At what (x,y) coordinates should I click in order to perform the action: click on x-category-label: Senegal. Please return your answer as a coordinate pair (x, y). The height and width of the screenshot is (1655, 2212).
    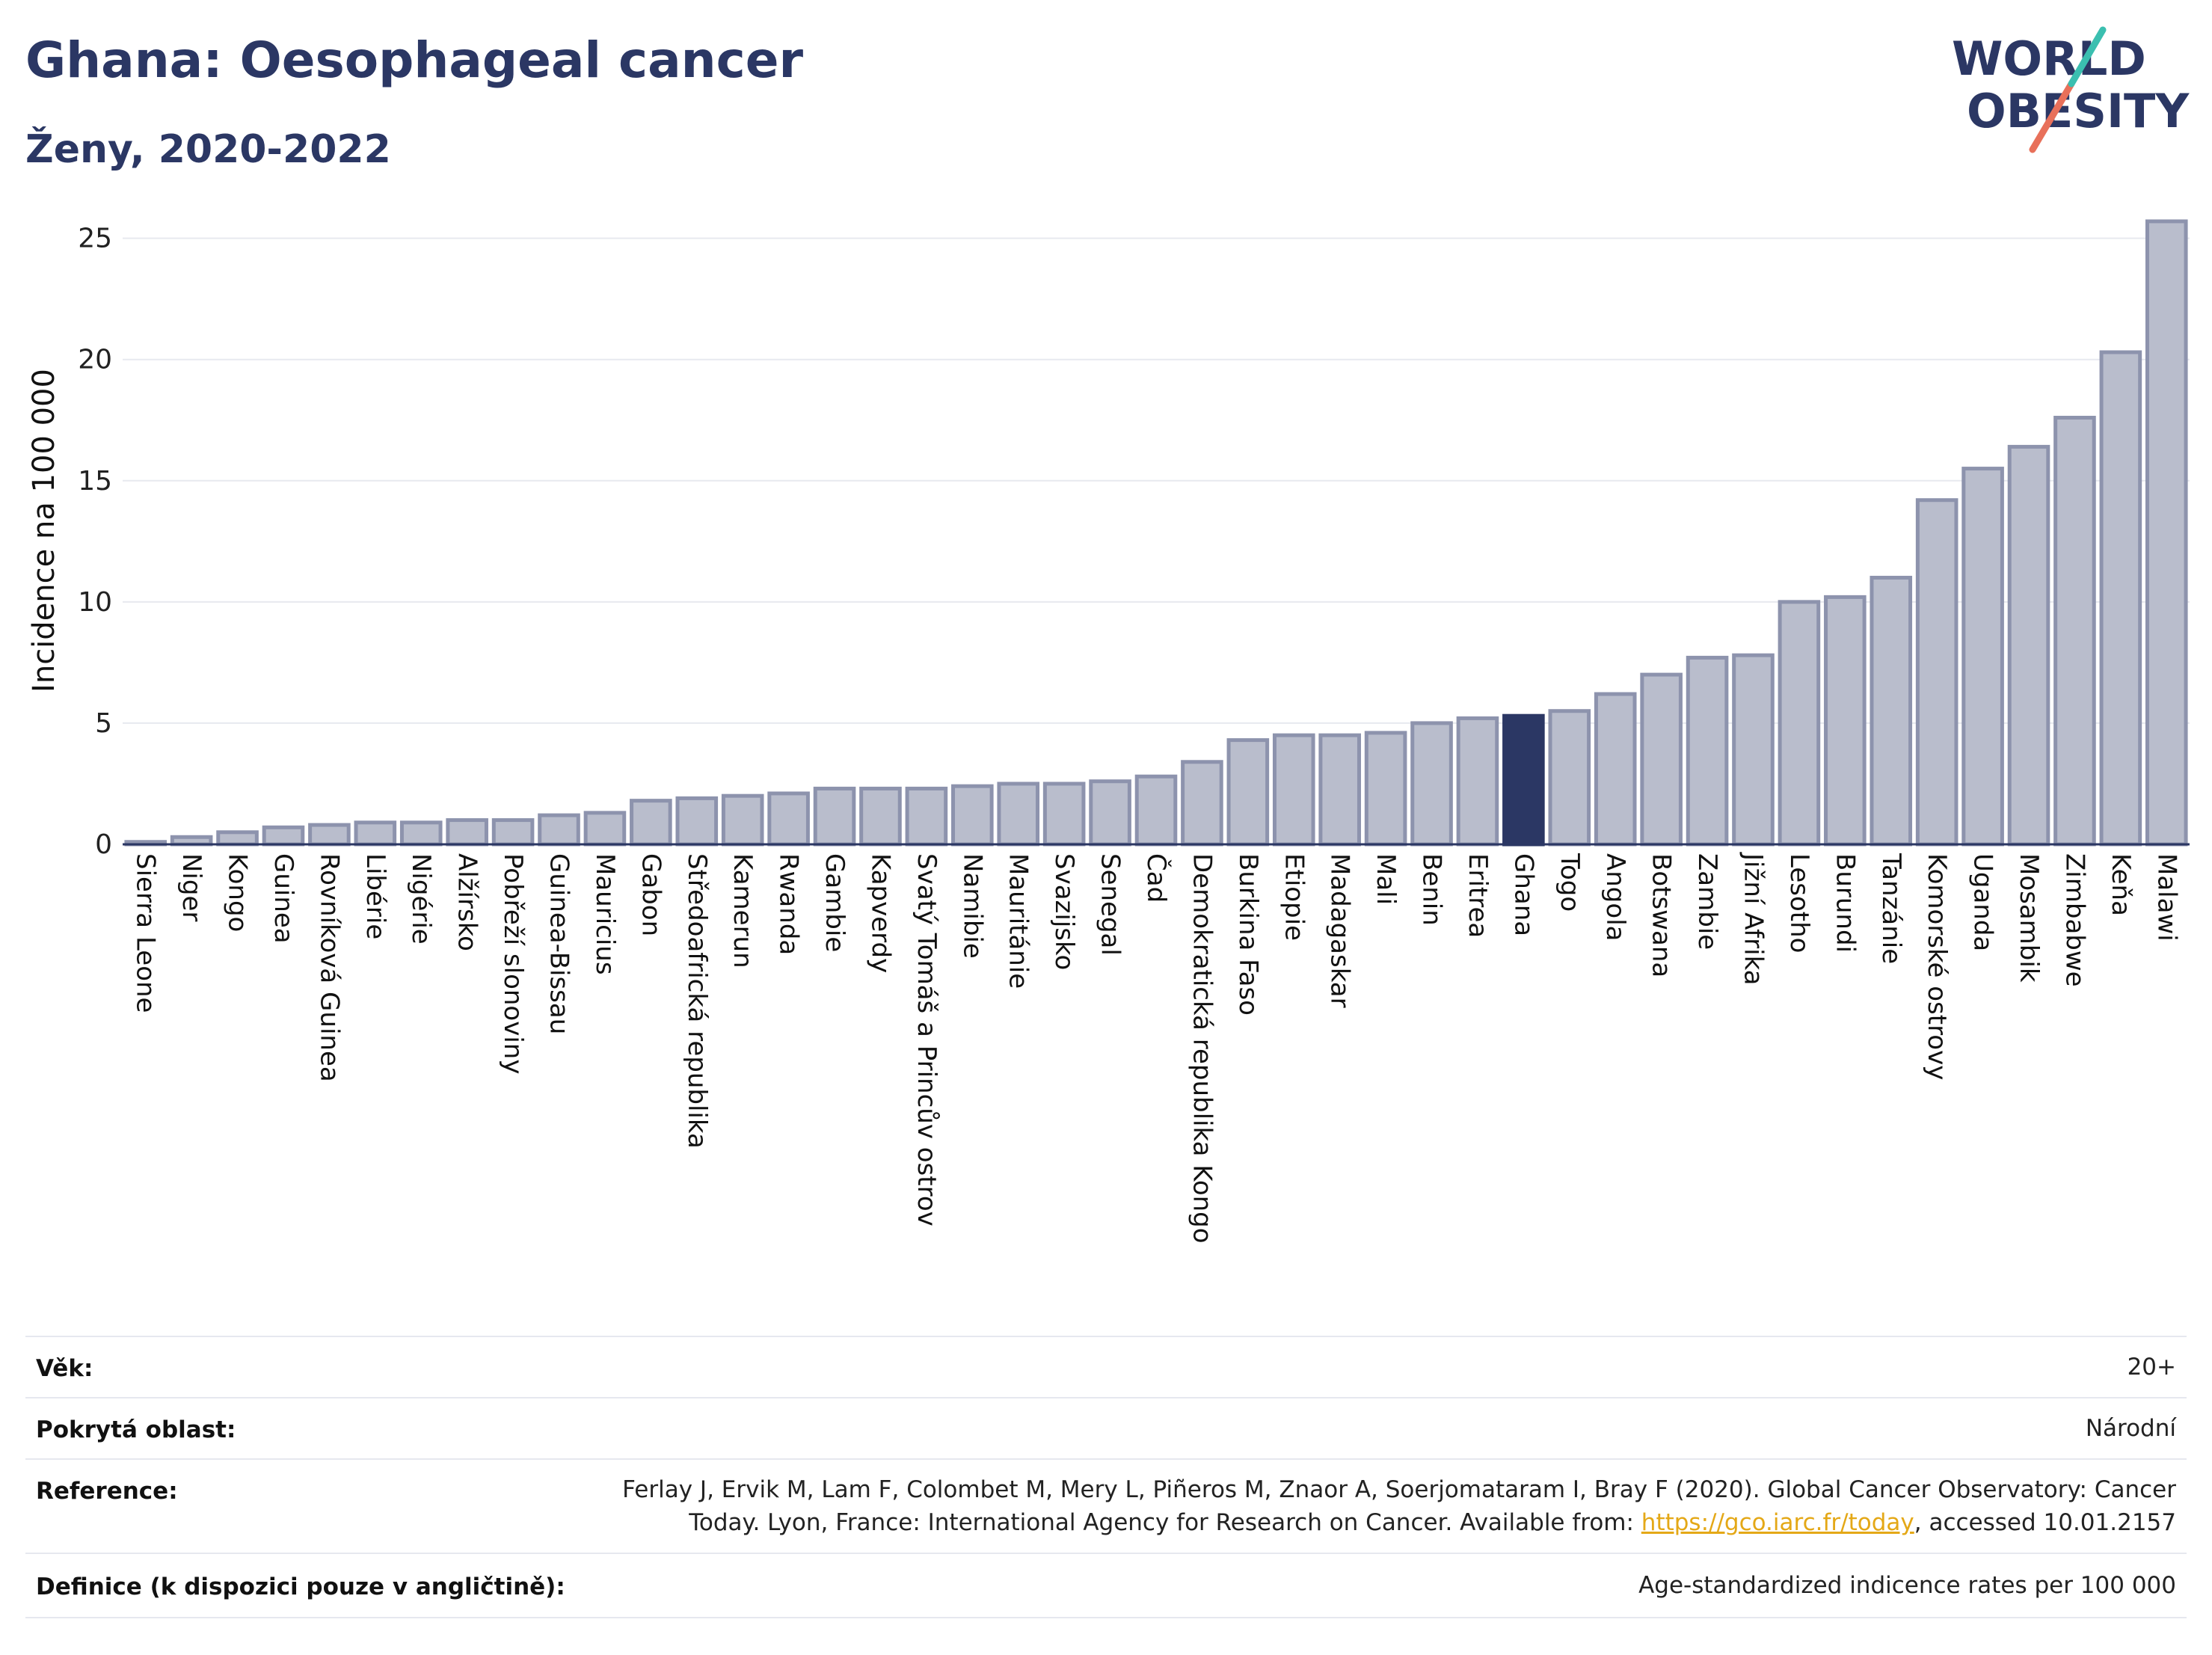
    Looking at the image, I should click on (1110, 904).